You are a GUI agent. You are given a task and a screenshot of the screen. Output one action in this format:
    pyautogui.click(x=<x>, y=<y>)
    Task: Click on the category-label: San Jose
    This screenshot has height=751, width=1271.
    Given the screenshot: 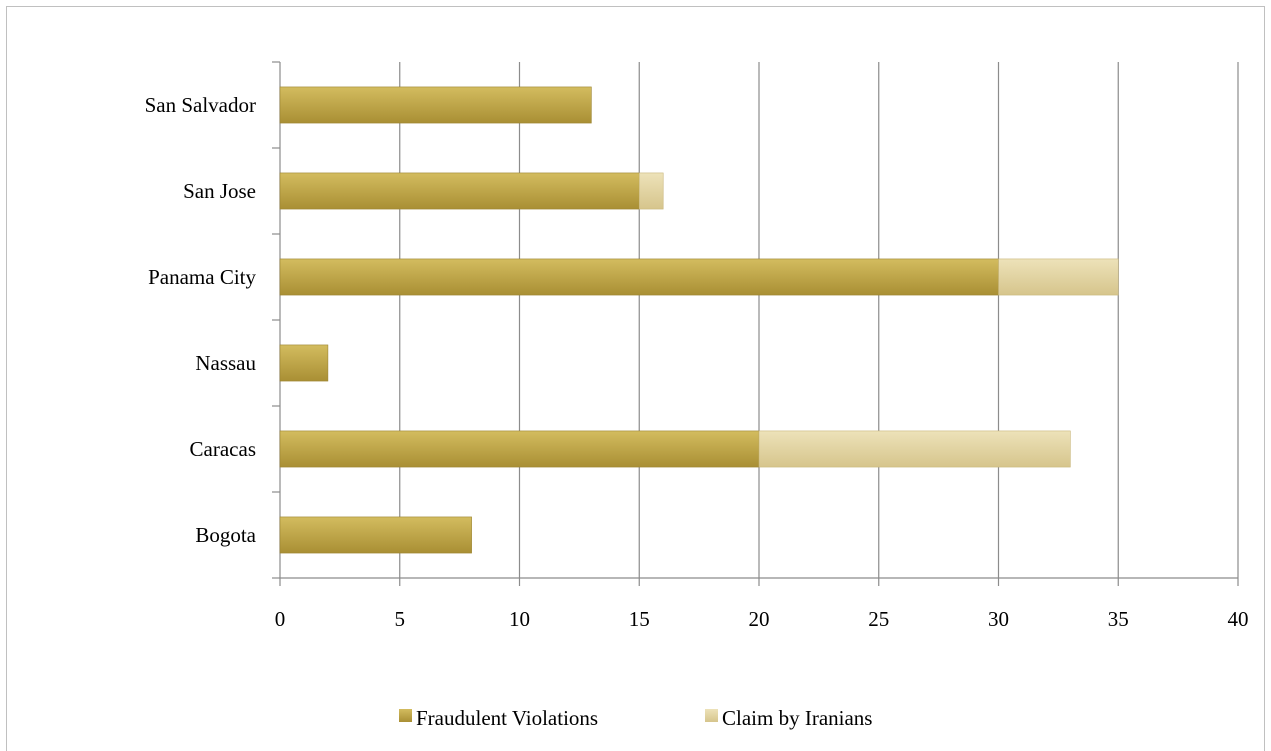 What is the action you would take?
    pyautogui.click(x=219, y=191)
    